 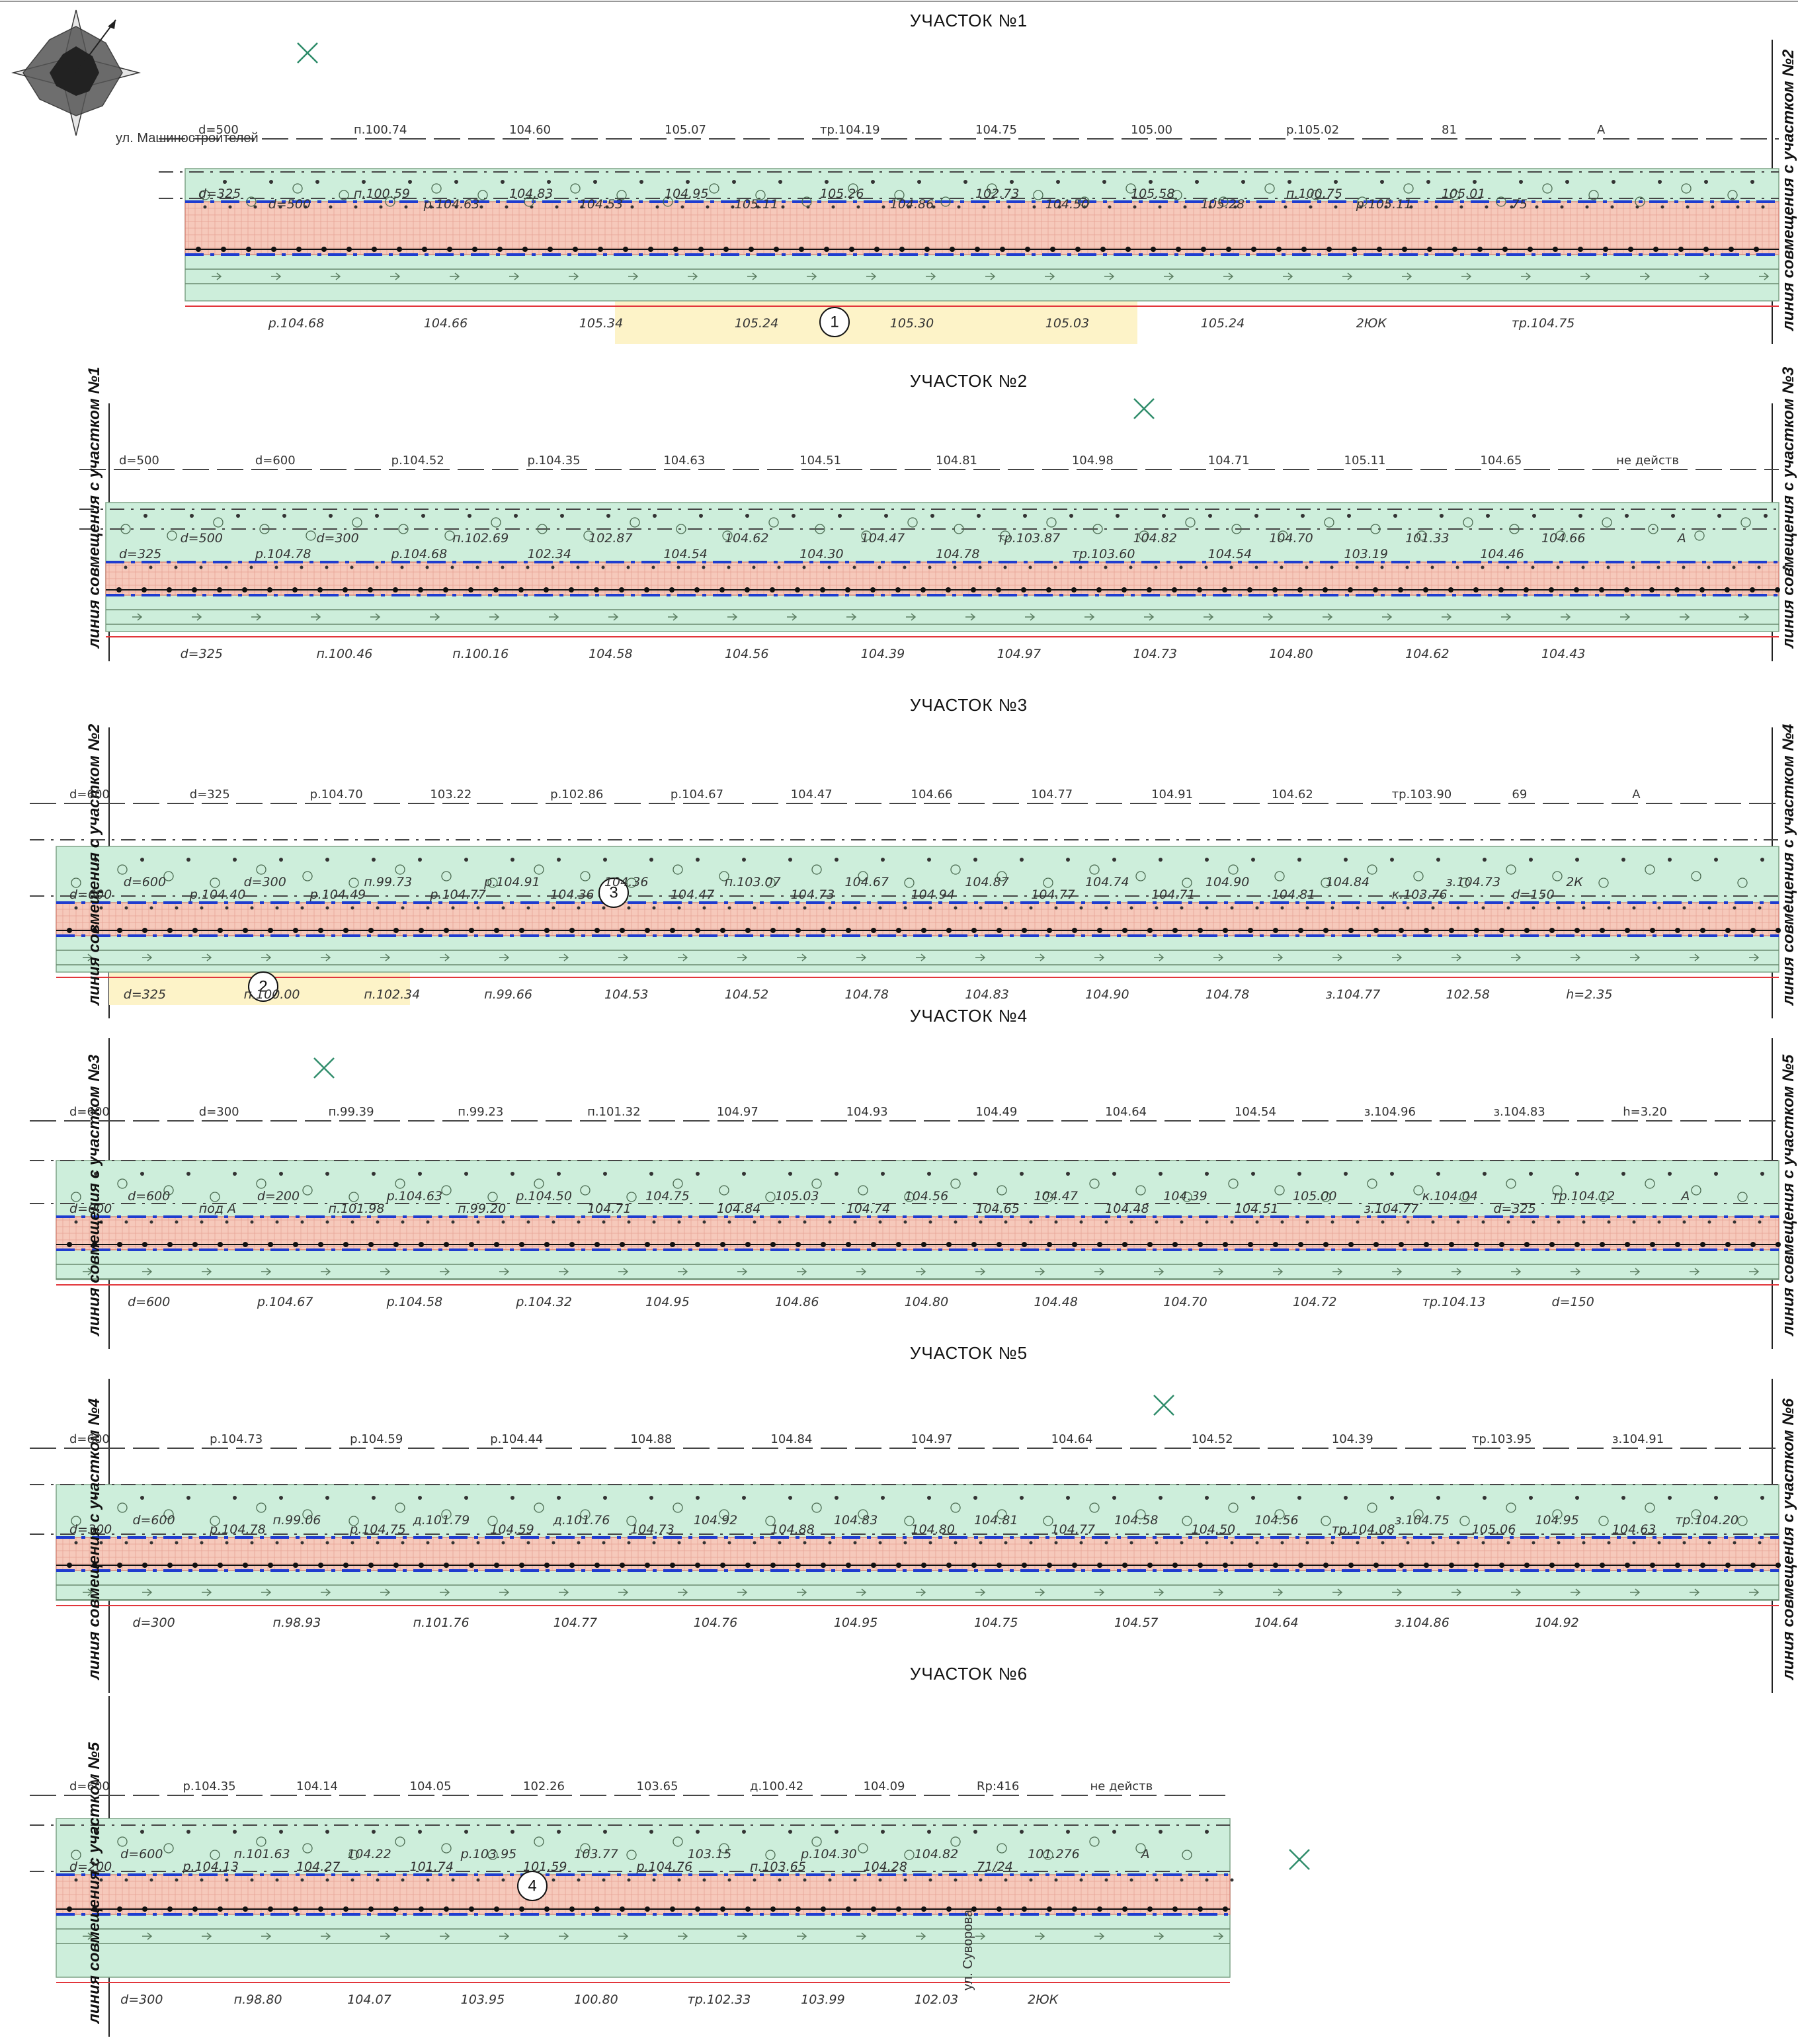 What do you see at coordinates (1638, 1439) in the screenshot?
I see `elevation-mark: з.104.91` at bounding box center [1638, 1439].